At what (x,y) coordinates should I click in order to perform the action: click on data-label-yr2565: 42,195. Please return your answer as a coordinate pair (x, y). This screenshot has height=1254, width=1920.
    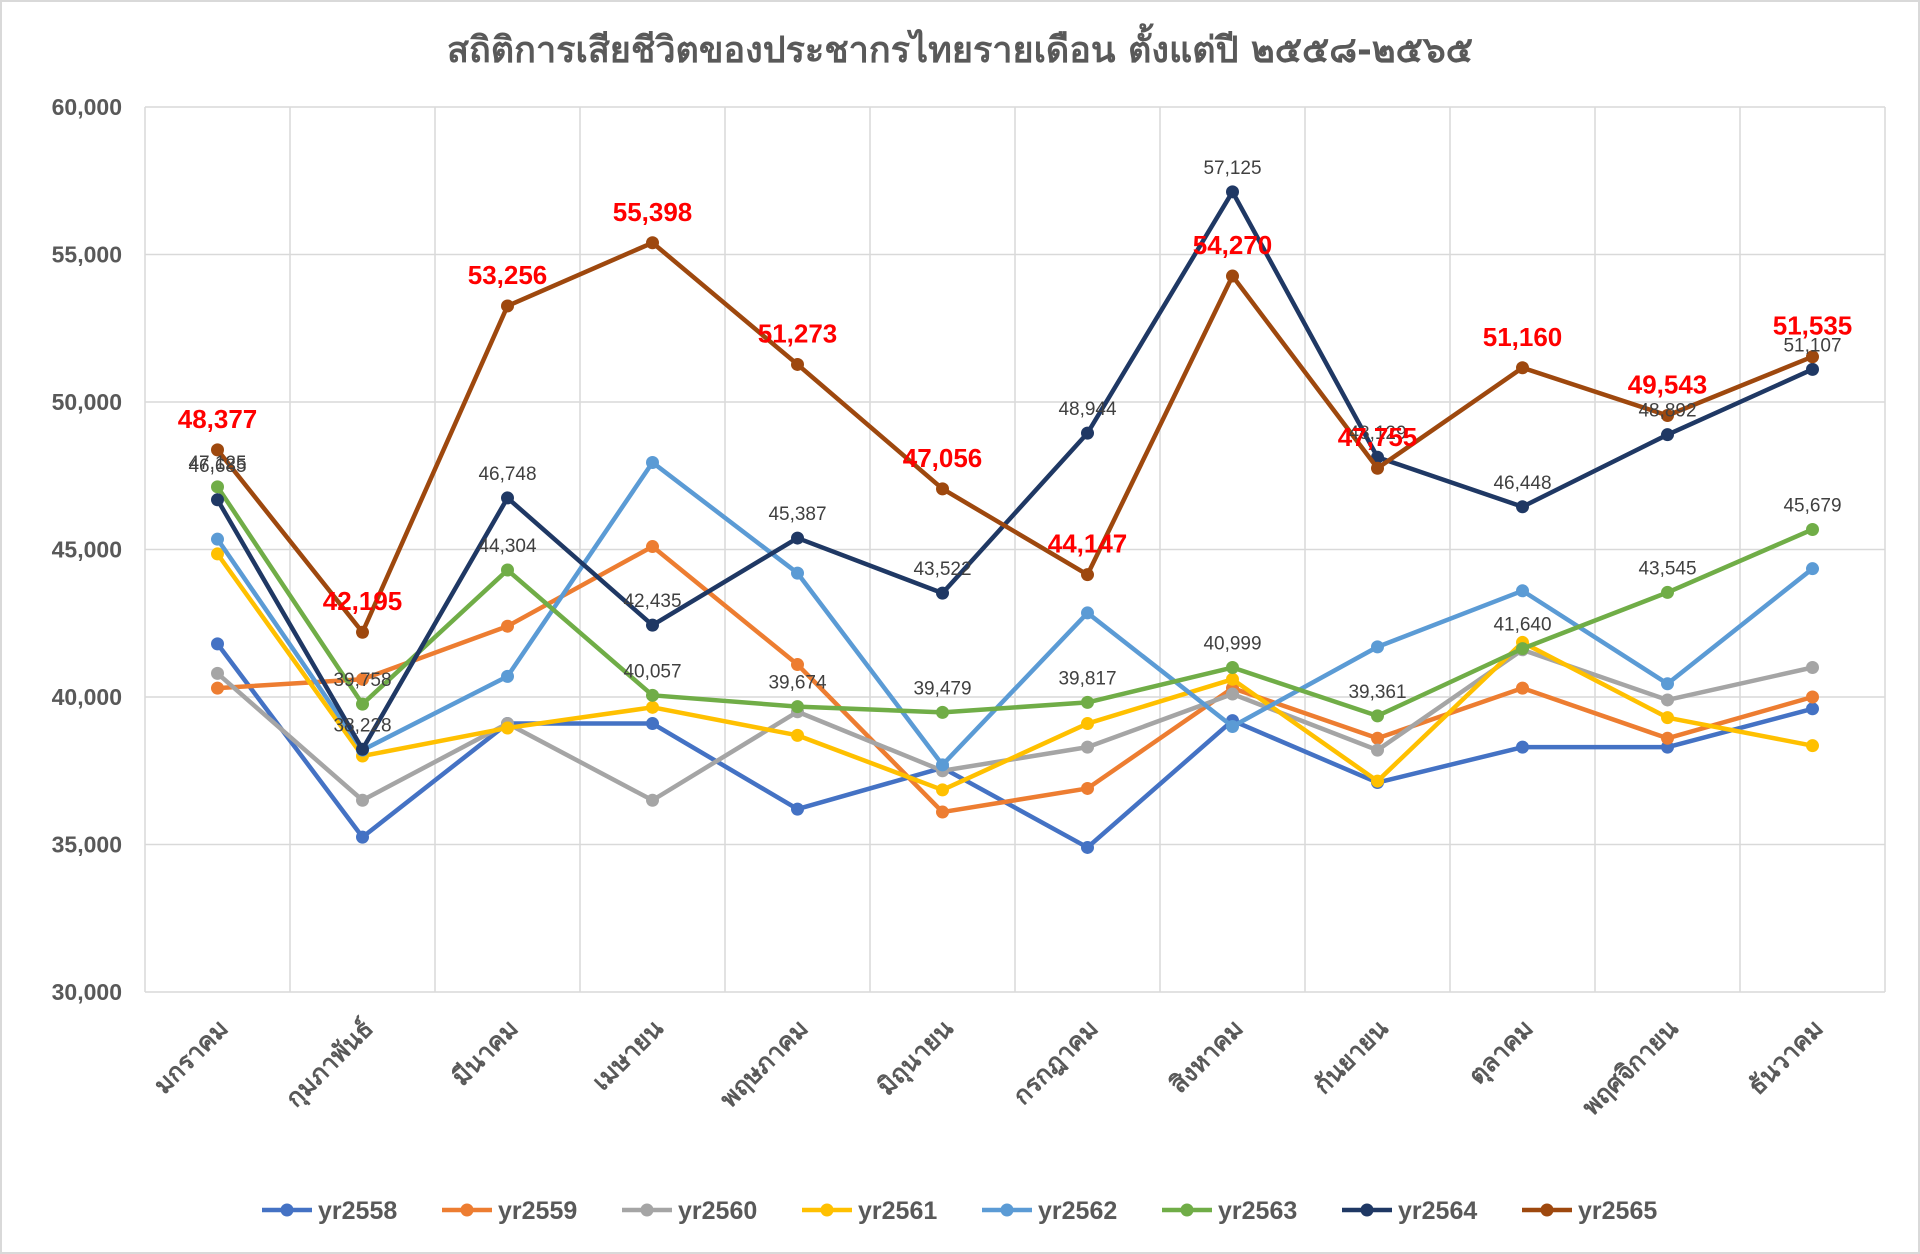
    Looking at the image, I should click on (363, 601).